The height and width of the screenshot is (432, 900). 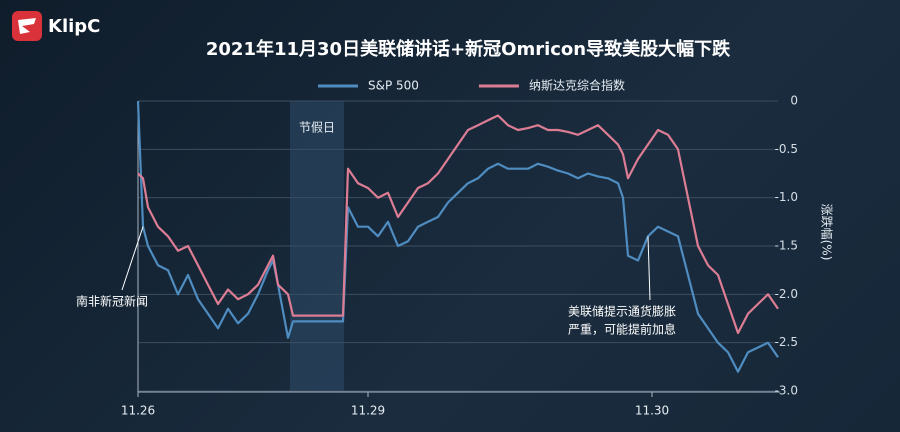 What do you see at coordinates (138, 411) in the screenshot?
I see `x-tick-label: 11.26` at bounding box center [138, 411].